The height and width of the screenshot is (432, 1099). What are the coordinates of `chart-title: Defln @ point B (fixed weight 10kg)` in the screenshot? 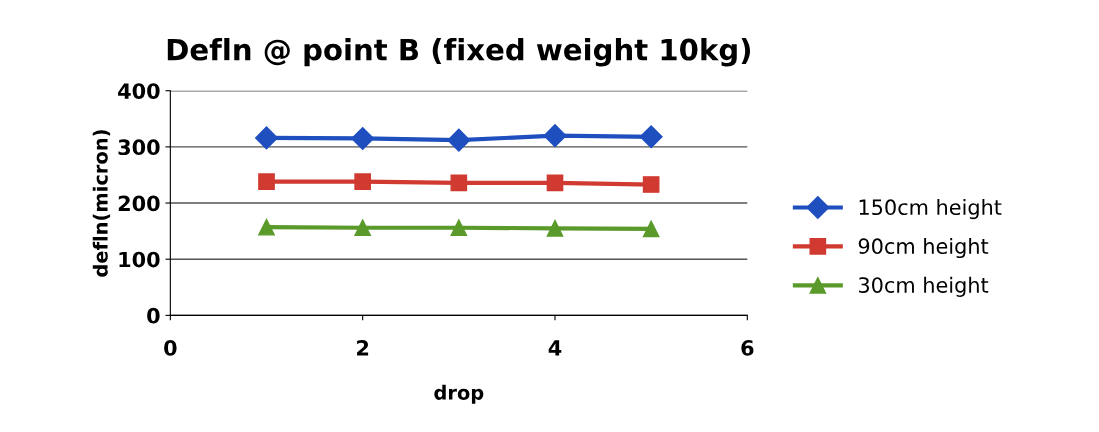 It's located at (459, 52).